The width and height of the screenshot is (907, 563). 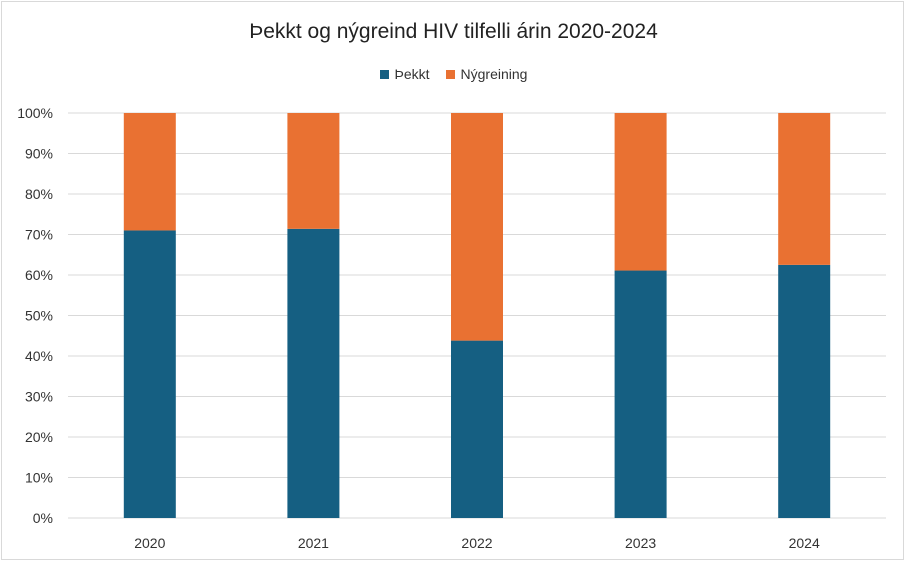 I want to click on x-tick-label: 2021, so click(x=313, y=543).